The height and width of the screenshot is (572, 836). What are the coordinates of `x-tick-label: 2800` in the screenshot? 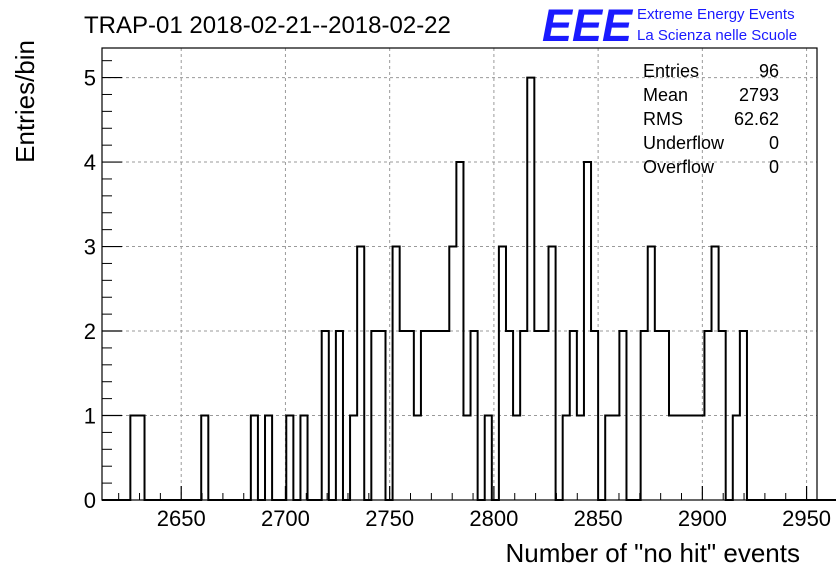 It's located at (493, 518).